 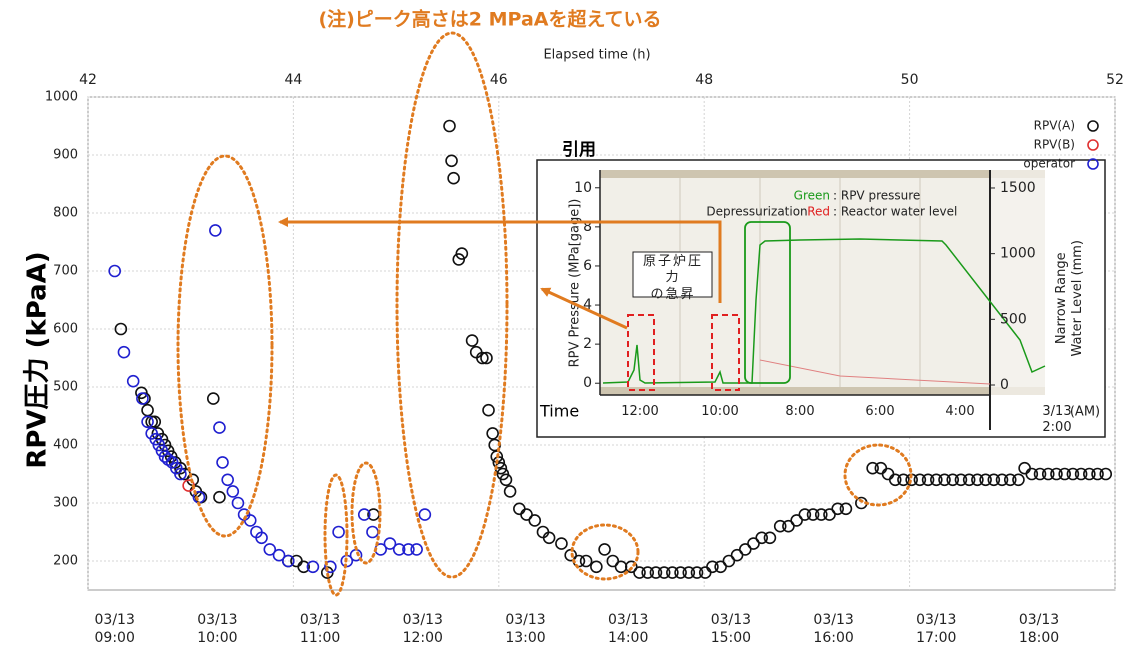 What do you see at coordinates (587, 344) in the screenshot?
I see `inset-y-tick-label: 2` at bounding box center [587, 344].